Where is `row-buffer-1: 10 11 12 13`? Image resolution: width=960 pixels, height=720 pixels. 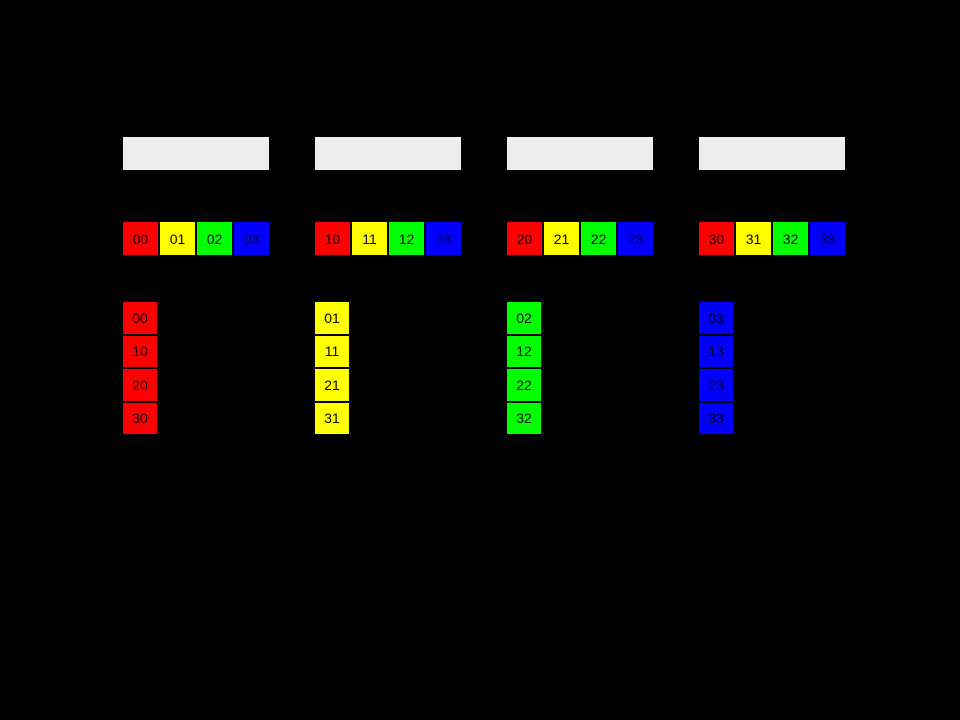 row-buffer-1: 10 11 12 13 is located at coordinates (388, 238).